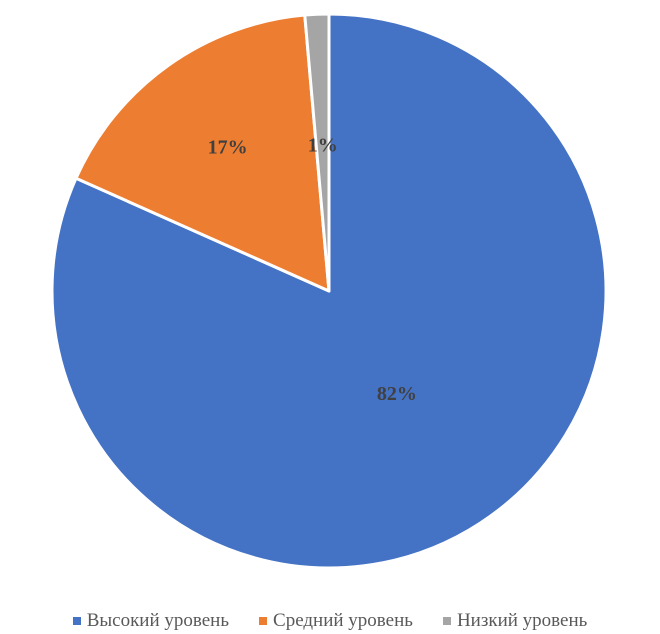 Image resolution: width=660 pixels, height=634 pixels. Describe the element at coordinates (522, 620) in the screenshot. I see `legend-label-low: Низкий уровень` at that location.